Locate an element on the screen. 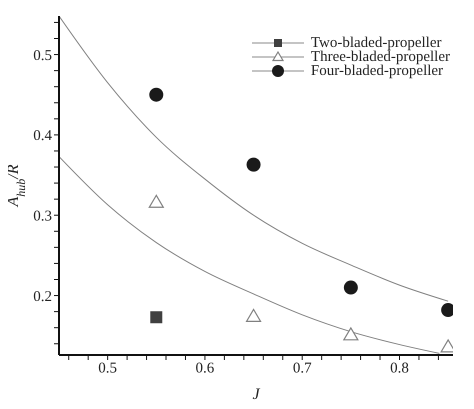 This screenshot has width=474, height=409. y-tick-label: 0.3 is located at coordinates (42, 216).